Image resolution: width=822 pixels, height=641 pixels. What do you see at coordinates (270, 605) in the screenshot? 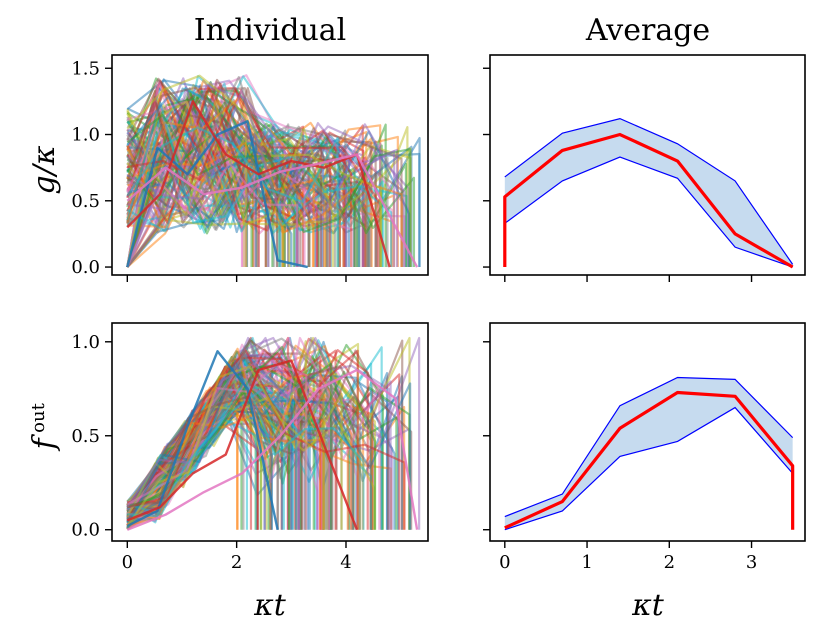
I see `xlabel-individual: κt` at bounding box center [270, 605].